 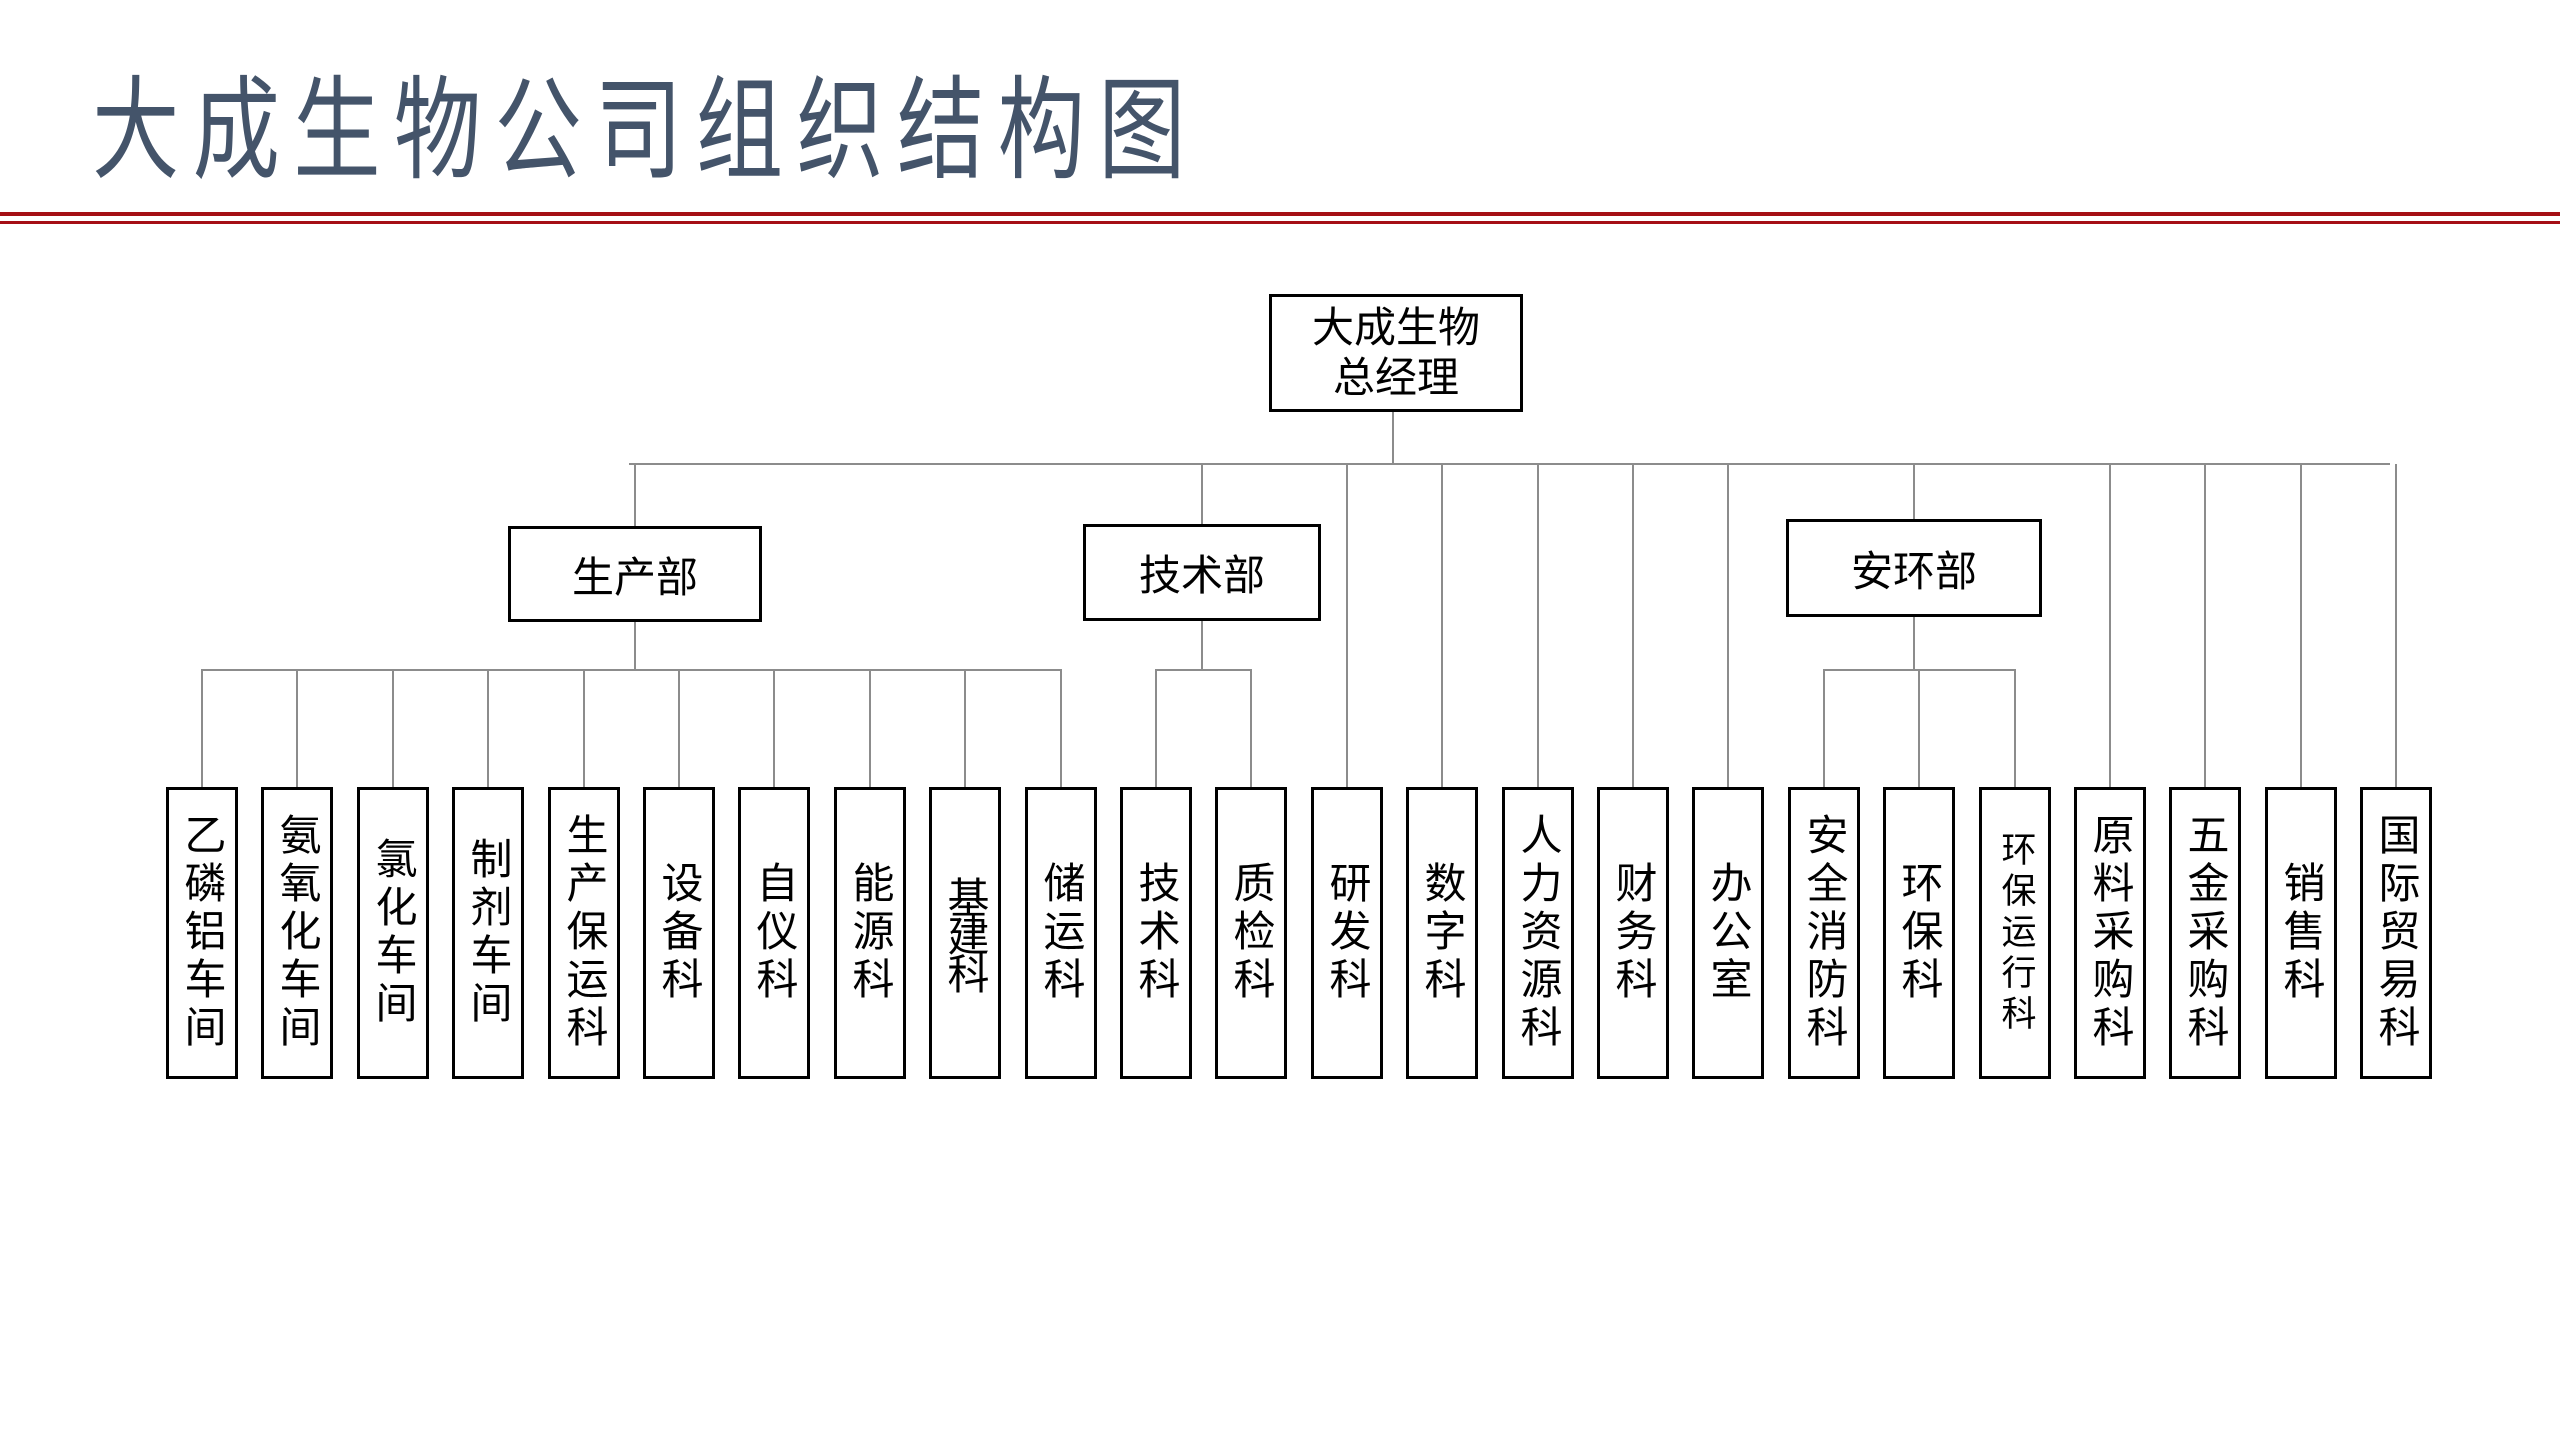 I want to click on unit-node: 能源科, so click(x=870, y=933).